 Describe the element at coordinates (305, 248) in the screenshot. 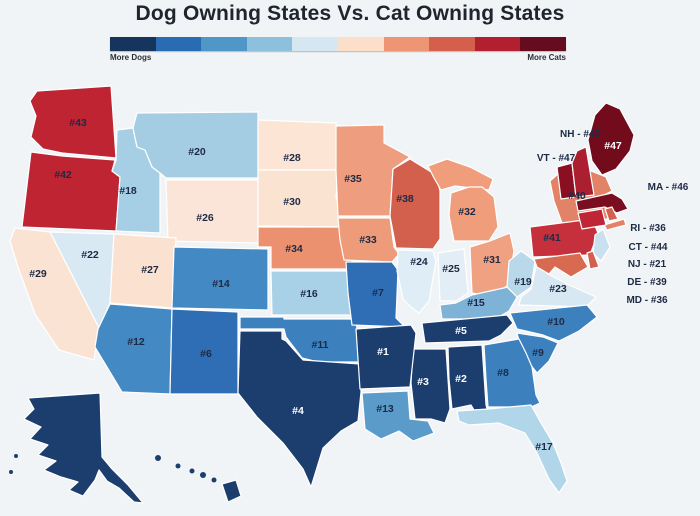

I see `state-nebraska` at that location.